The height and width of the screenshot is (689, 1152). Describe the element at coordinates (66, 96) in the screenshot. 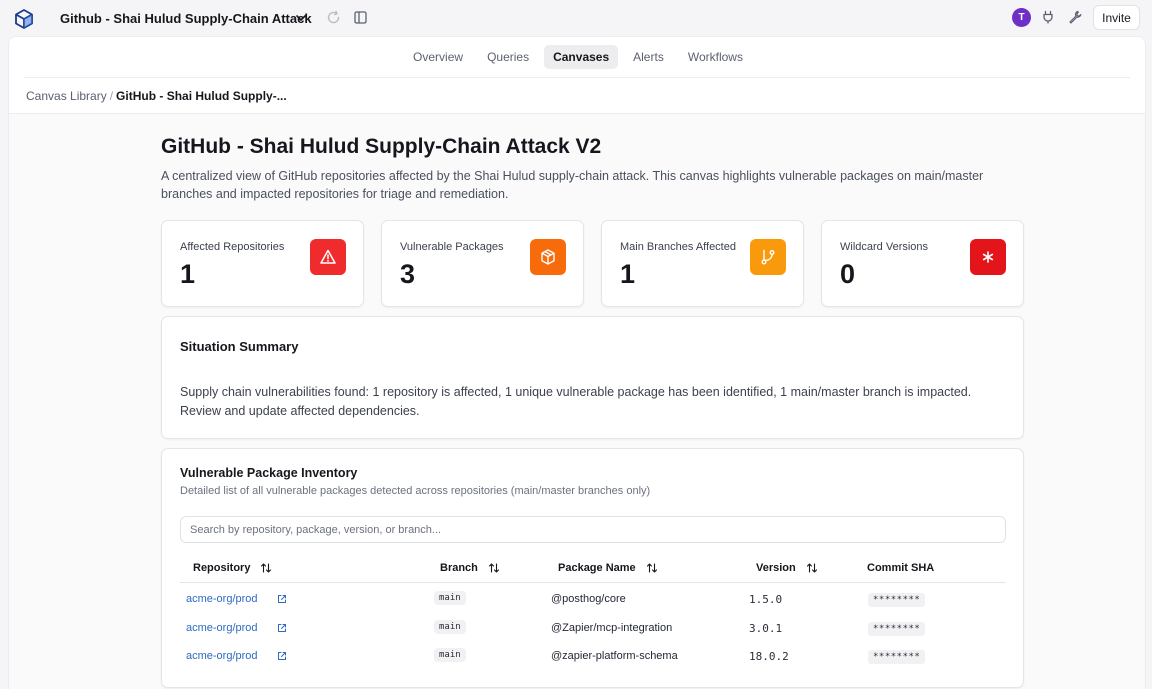

I see `breadcrumb-parent-link: Canvas Library` at that location.